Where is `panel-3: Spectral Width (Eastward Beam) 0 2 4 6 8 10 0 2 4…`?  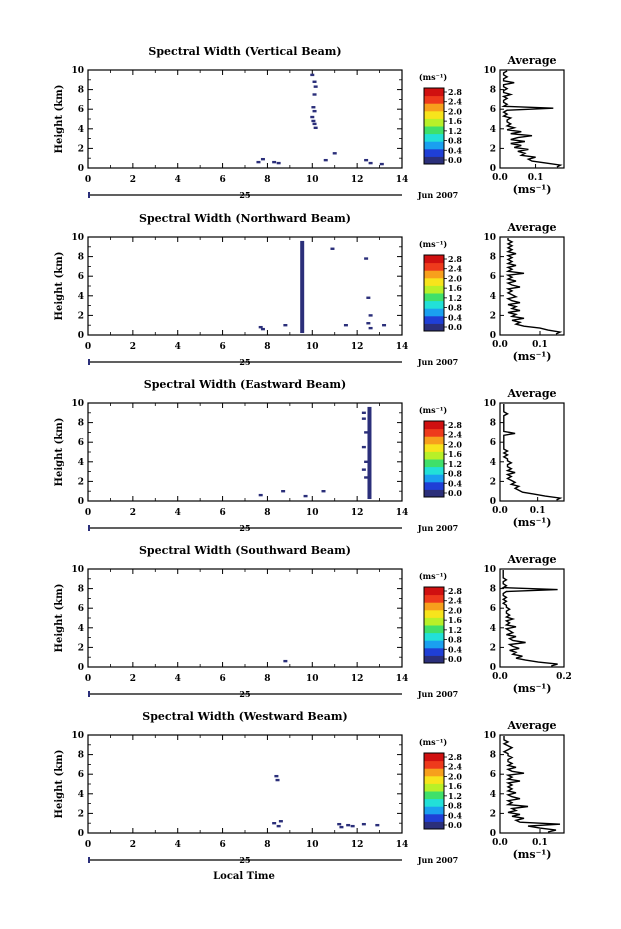
panel-3: Spectral Width (Eastward Beam) 0 2 4 6 8 10 0 2 4… is located at coordinates (309, 455).